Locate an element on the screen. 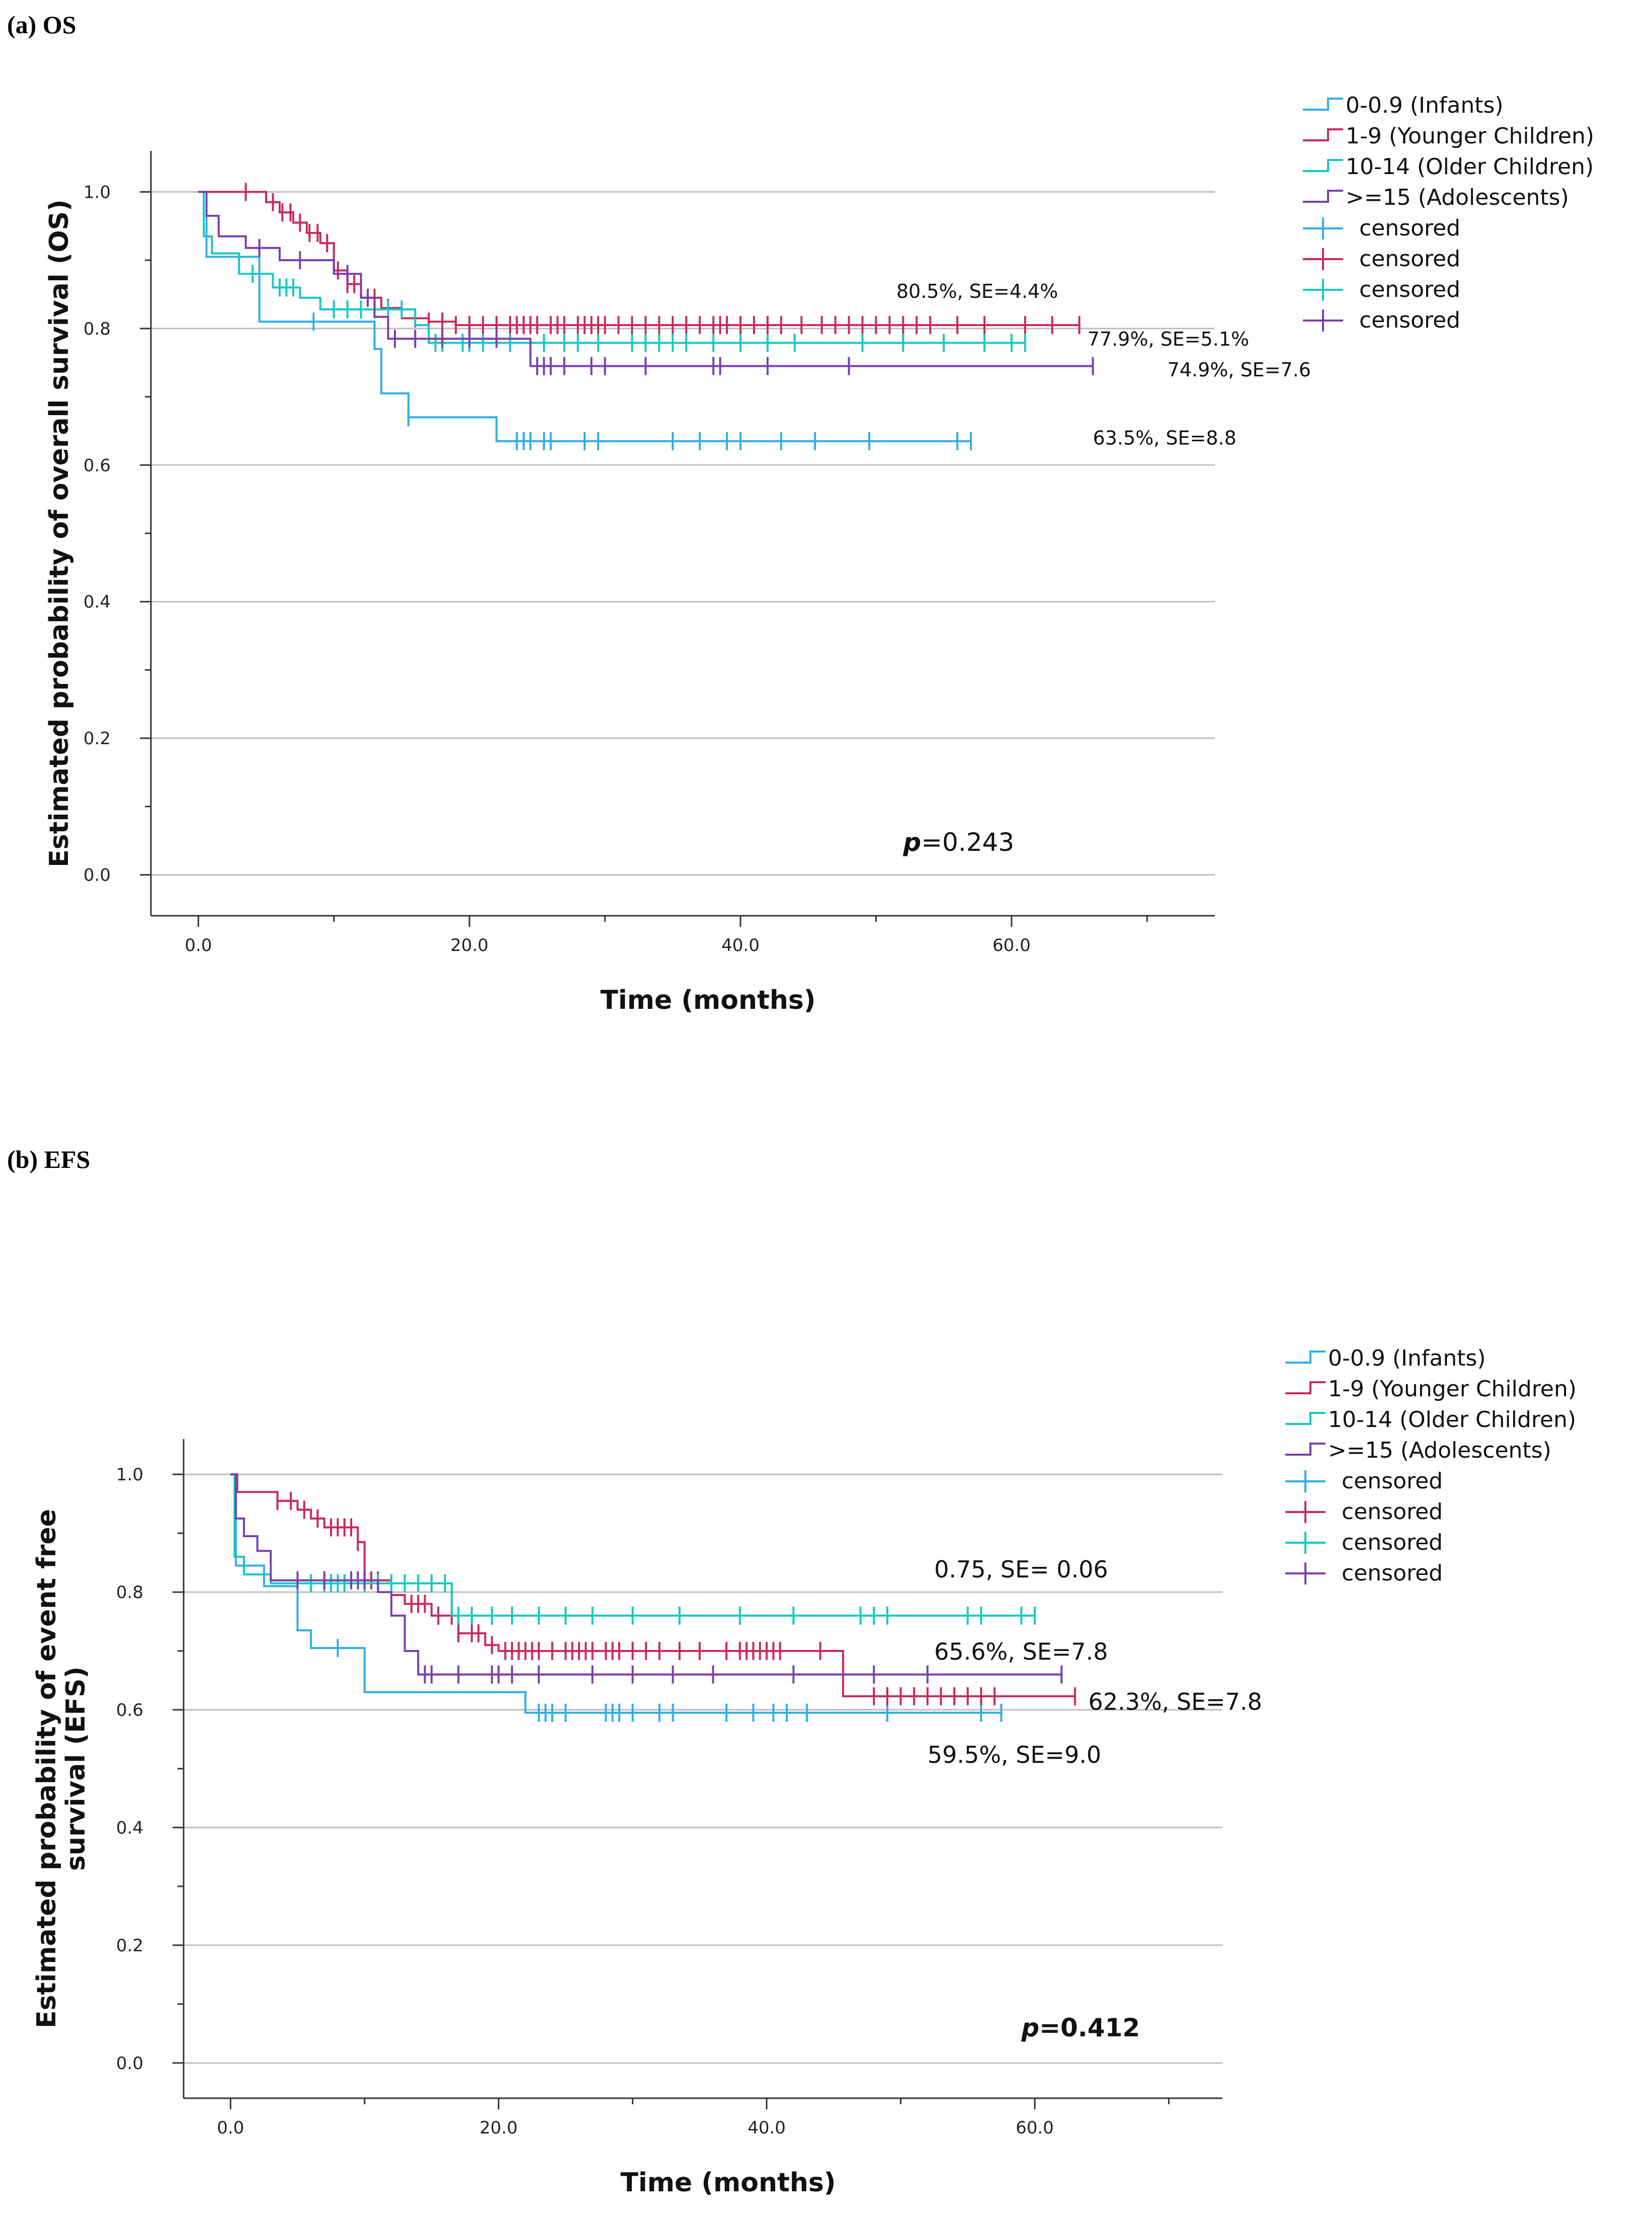  survival-annotation: 62.3%, SE=7.8 is located at coordinates (1175, 1701).